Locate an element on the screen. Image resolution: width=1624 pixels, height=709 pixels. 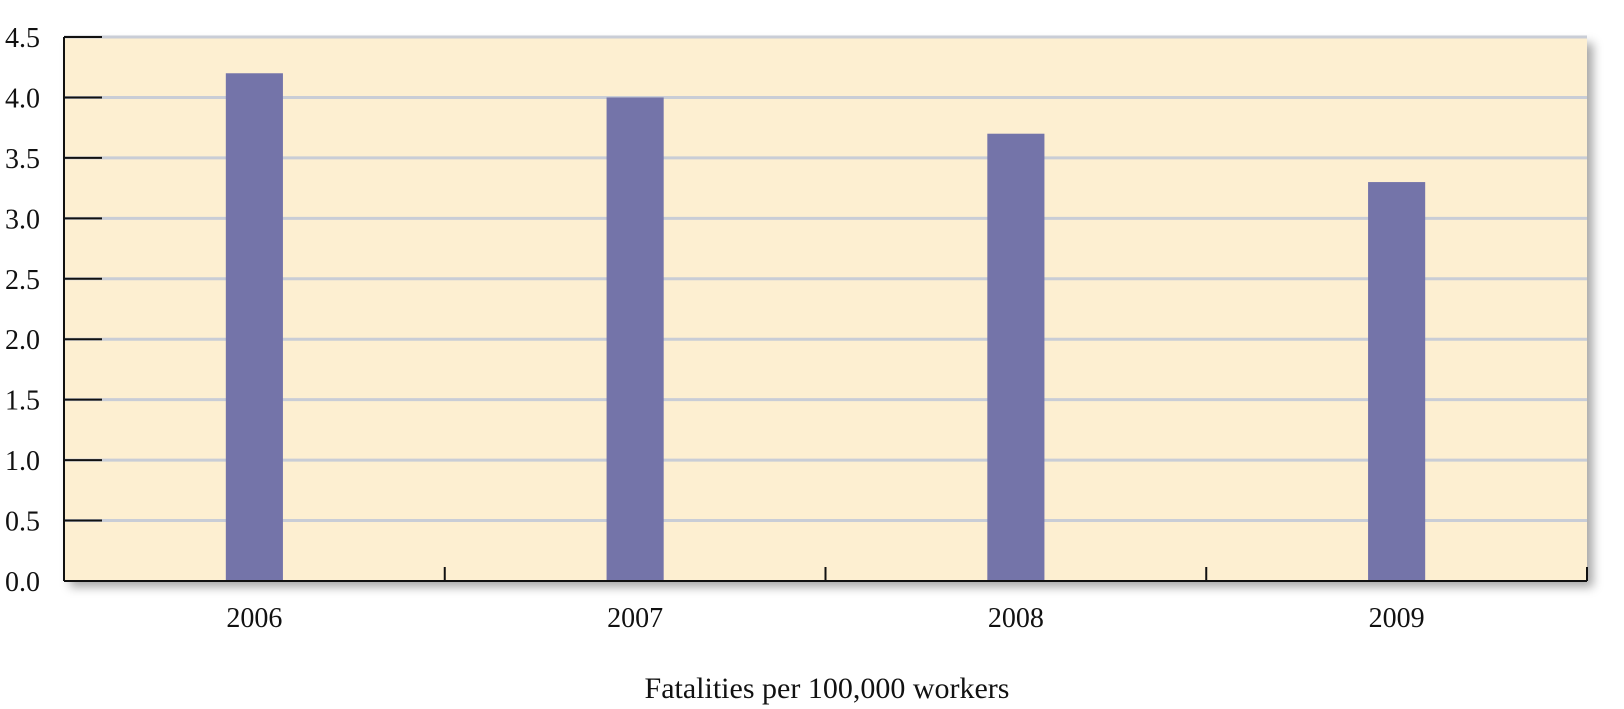
y-tick-label: 1.0 is located at coordinates (22, 461).